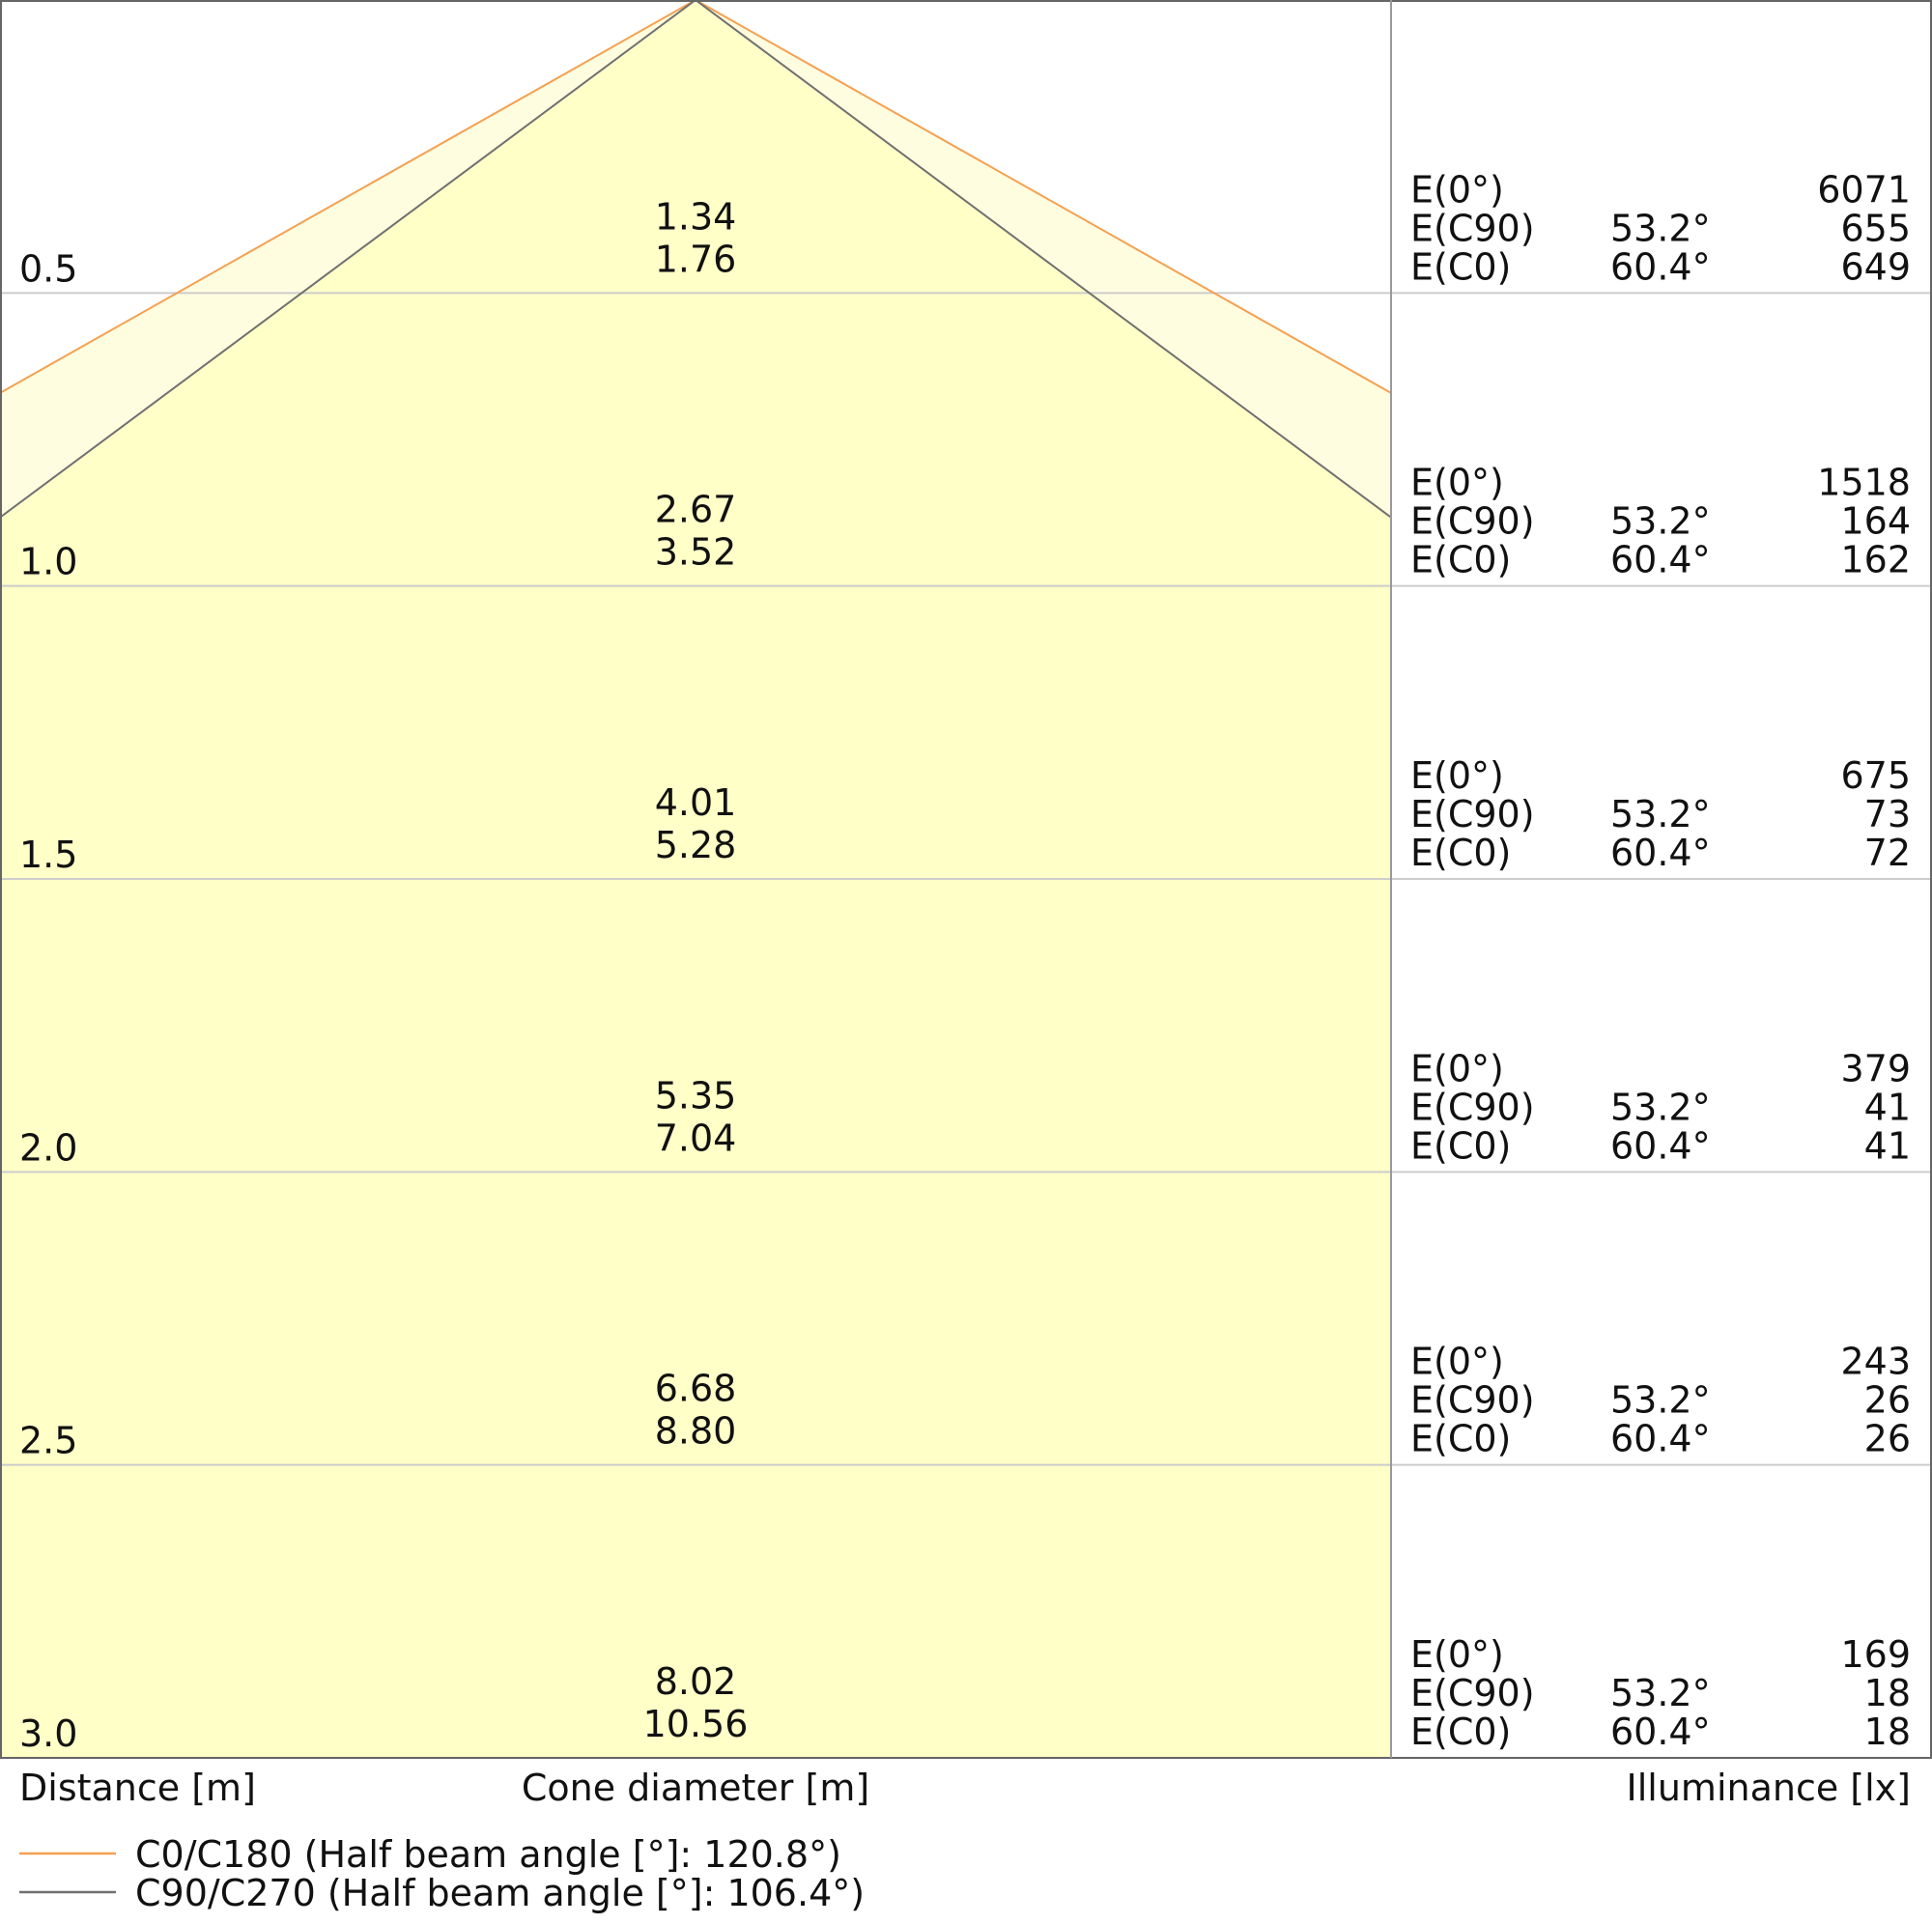  Describe the element at coordinates (48, 1733) in the screenshot. I see `distance-tick-label: 3.0` at that location.